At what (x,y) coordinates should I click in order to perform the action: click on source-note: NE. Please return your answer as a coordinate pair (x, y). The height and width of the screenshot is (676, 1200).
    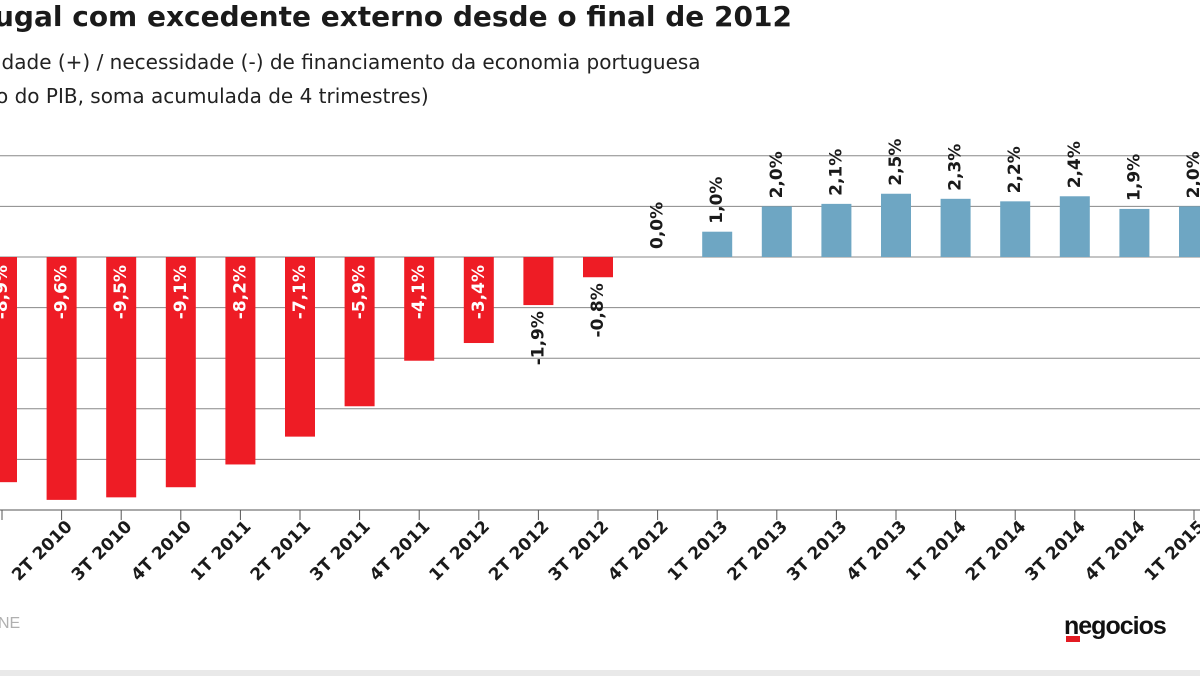
    Looking at the image, I should click on (10, 623).